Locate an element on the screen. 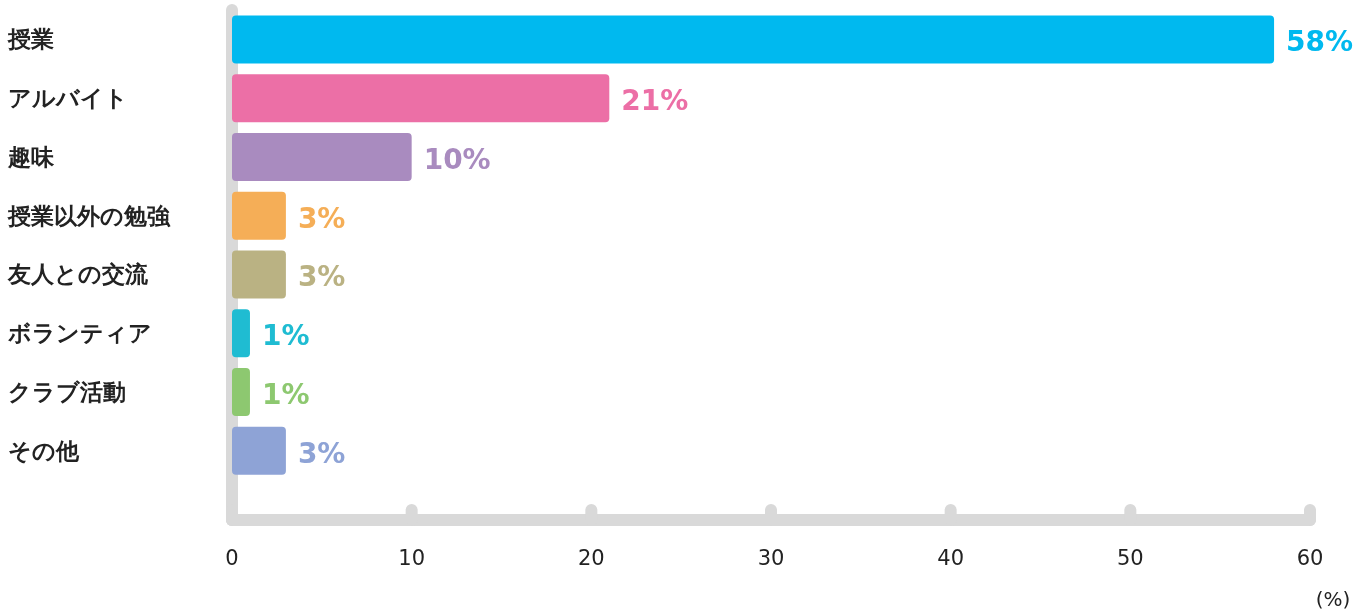 Image resolution: width=1360 pixels, height=612 pixels. x-tick-label: 10 is located at coordinates (412, 558).